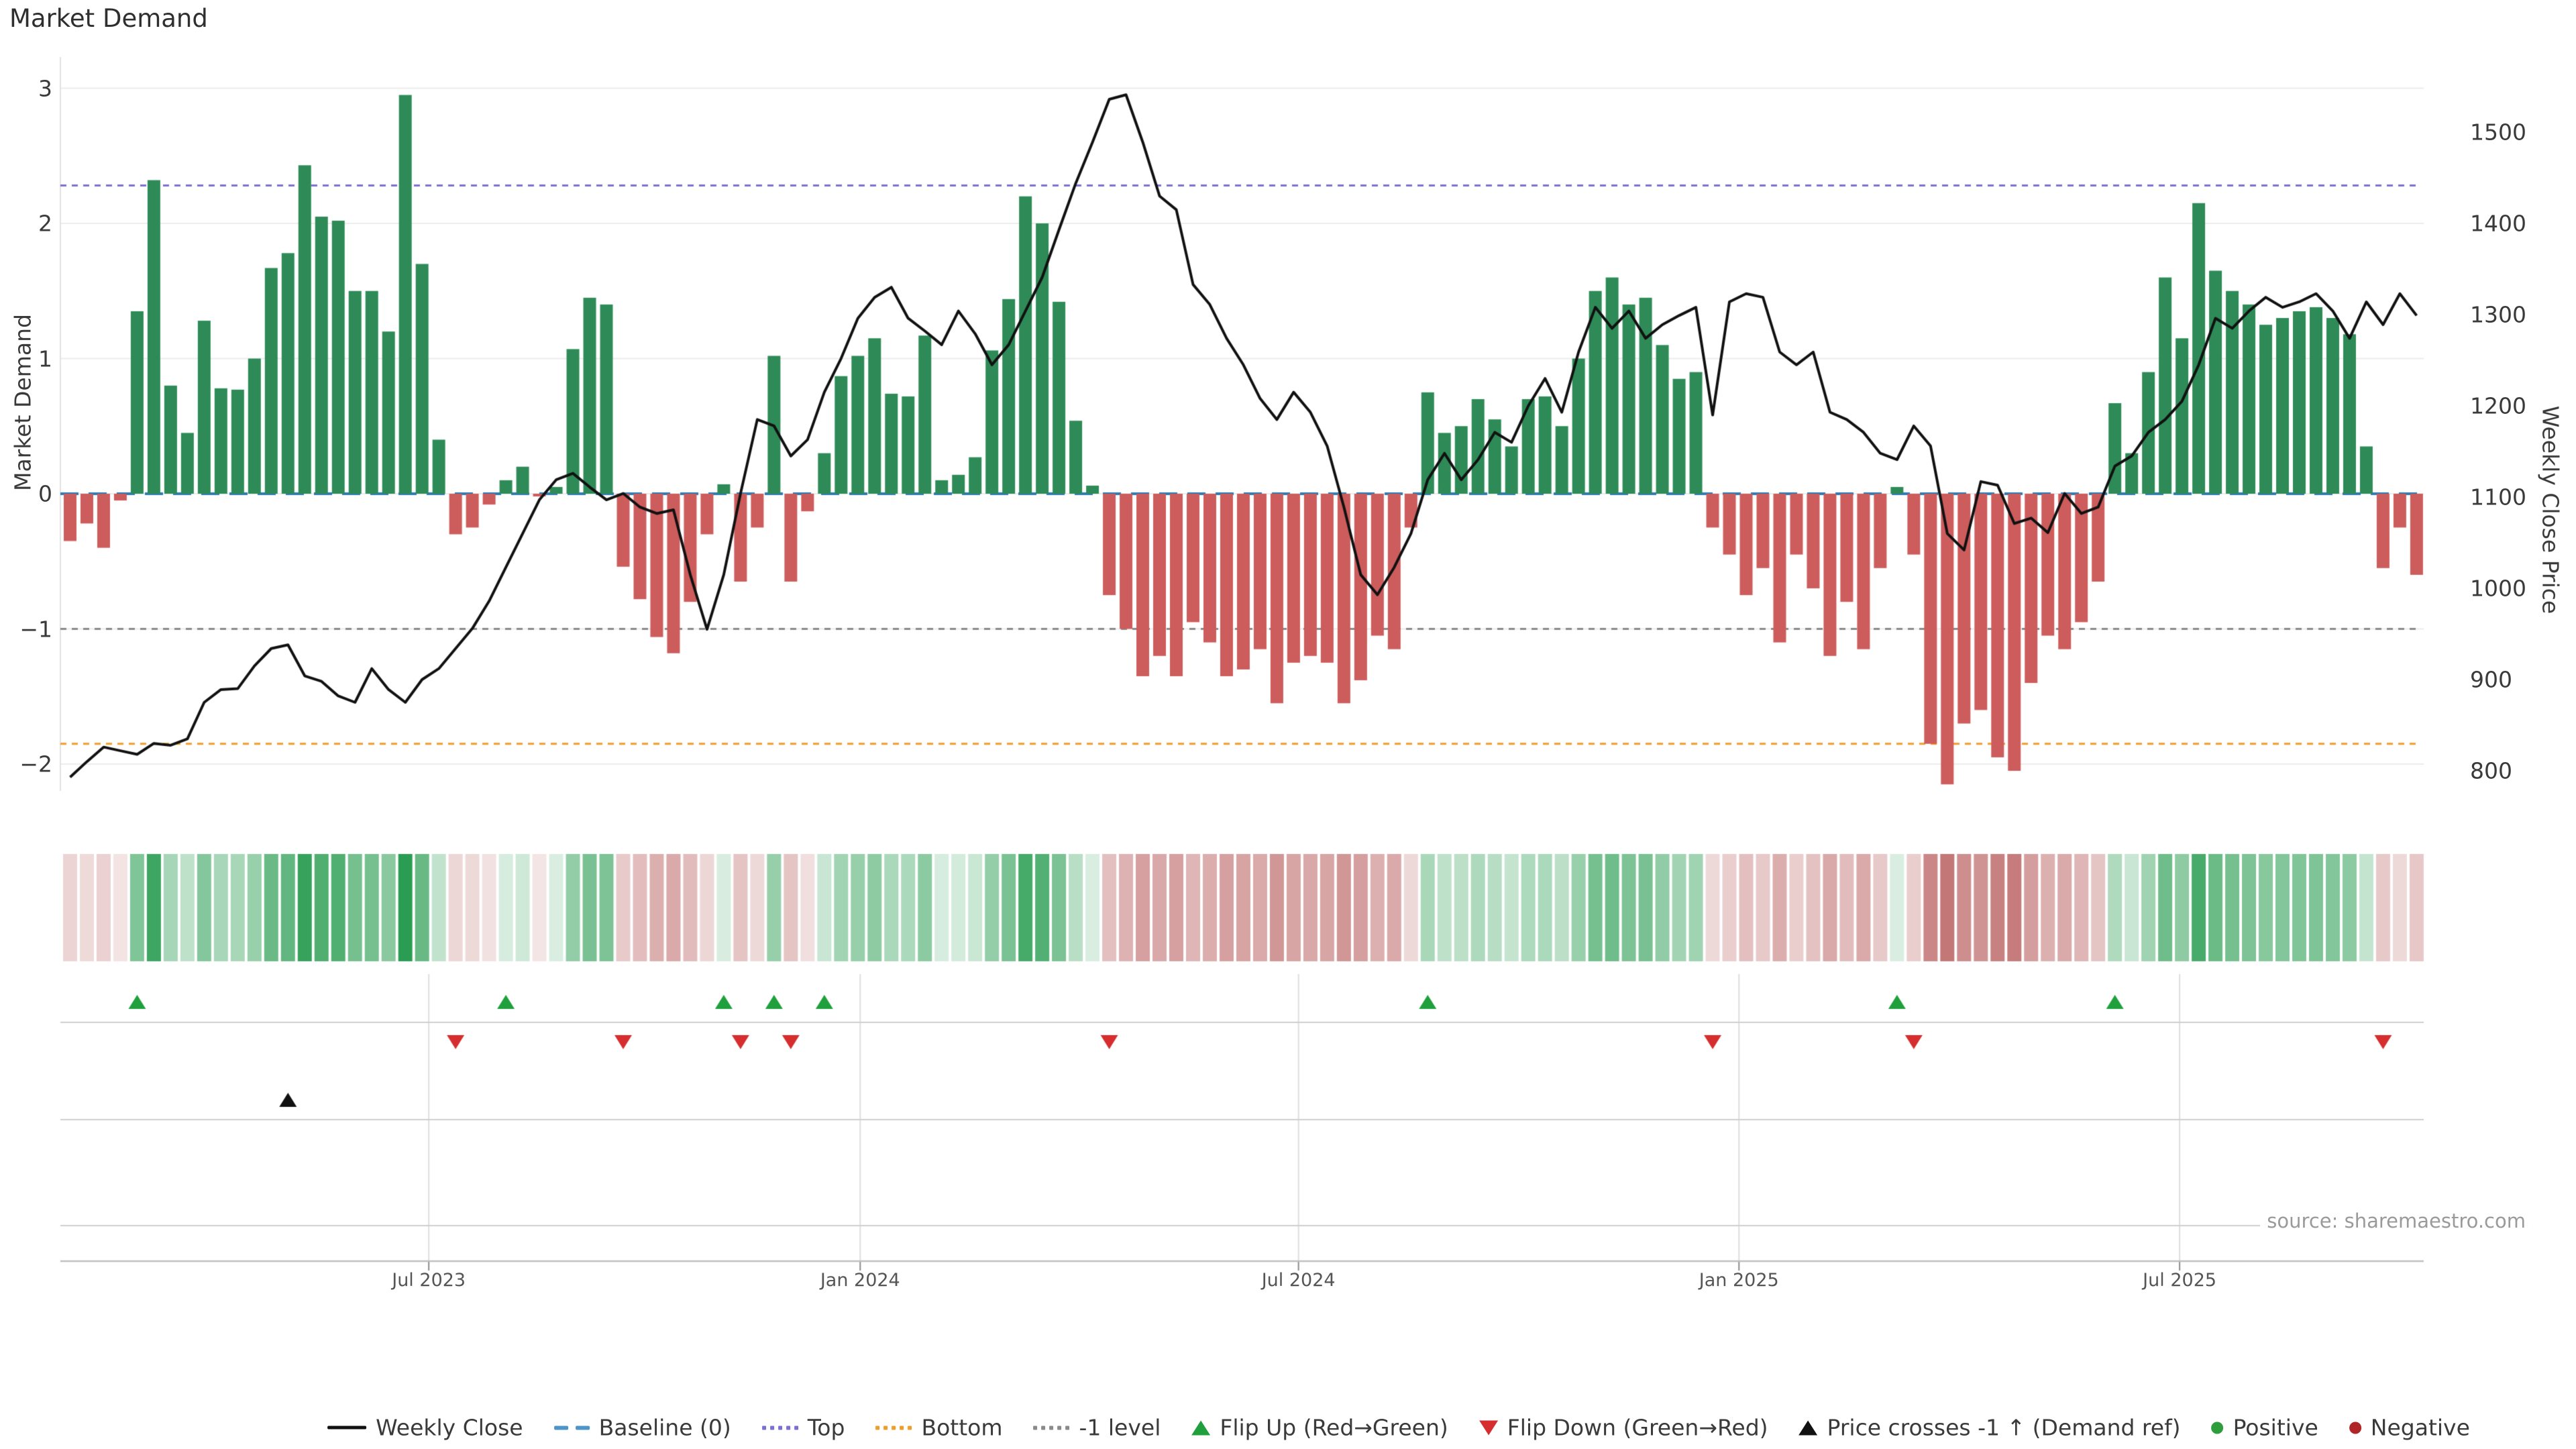  Describe the element at coordinates (664, 1427) in the screenshot. I see `legend-label: Baseline (0)` at that location.